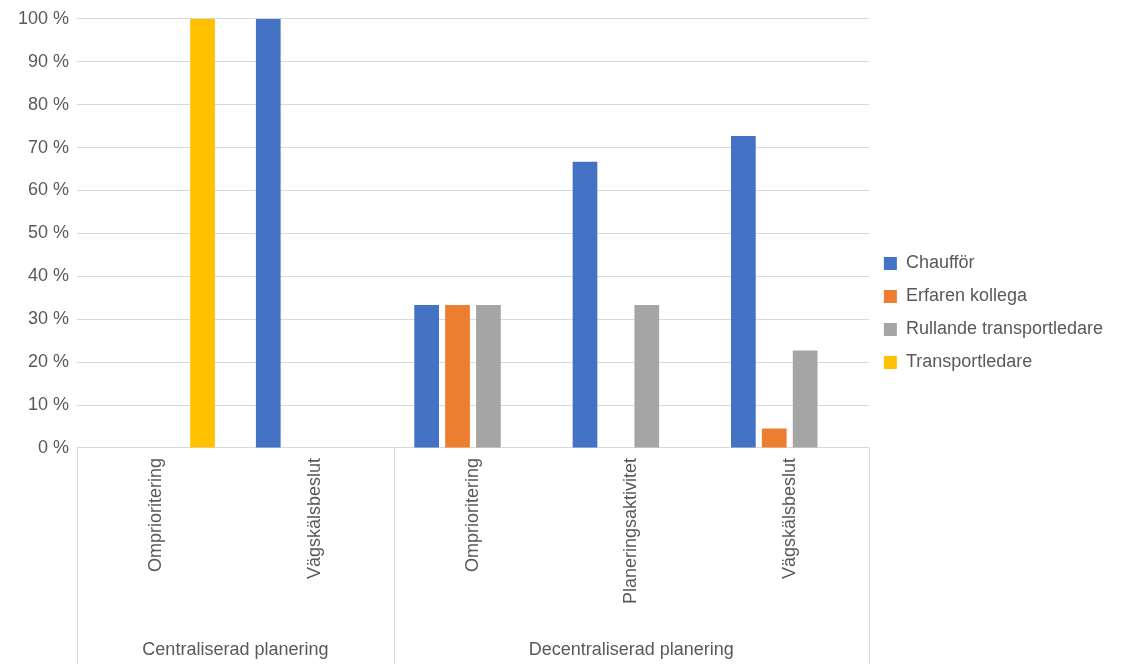  Describe the element at coordinates (49, 361) in the screenshot. I see `y-tick-label: 20 %` at that location.